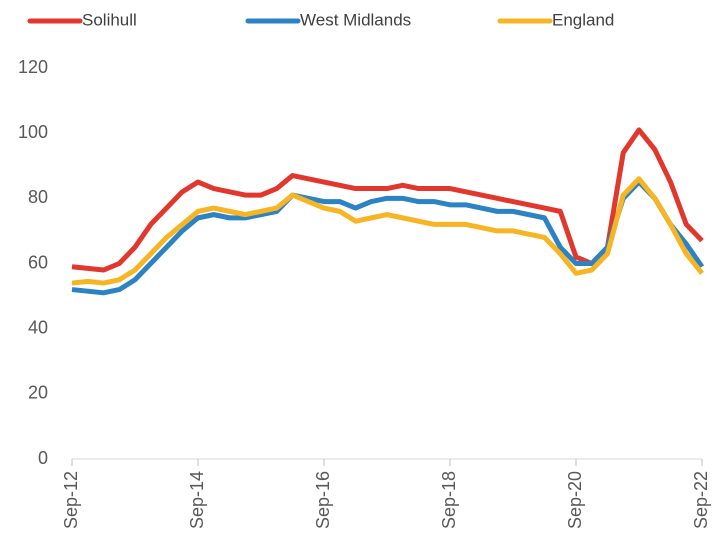  What do you see at coordinates (449, 500) in the screenshot?
I see `x-tick-label: Sep-18` at bounding box center [449, 500].